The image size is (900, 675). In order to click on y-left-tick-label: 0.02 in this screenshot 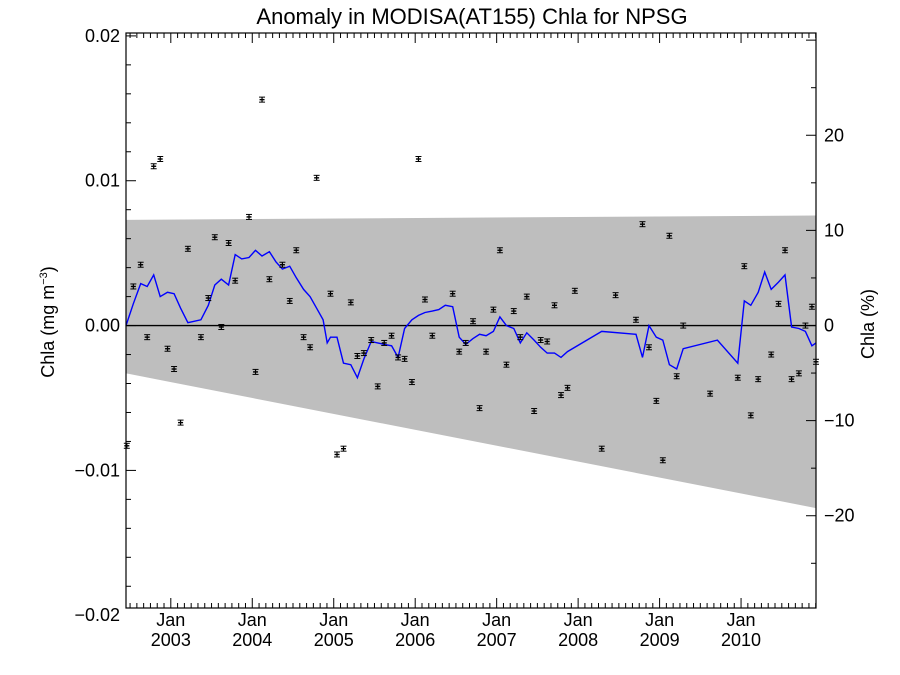, I will do `click(102, 36)`.